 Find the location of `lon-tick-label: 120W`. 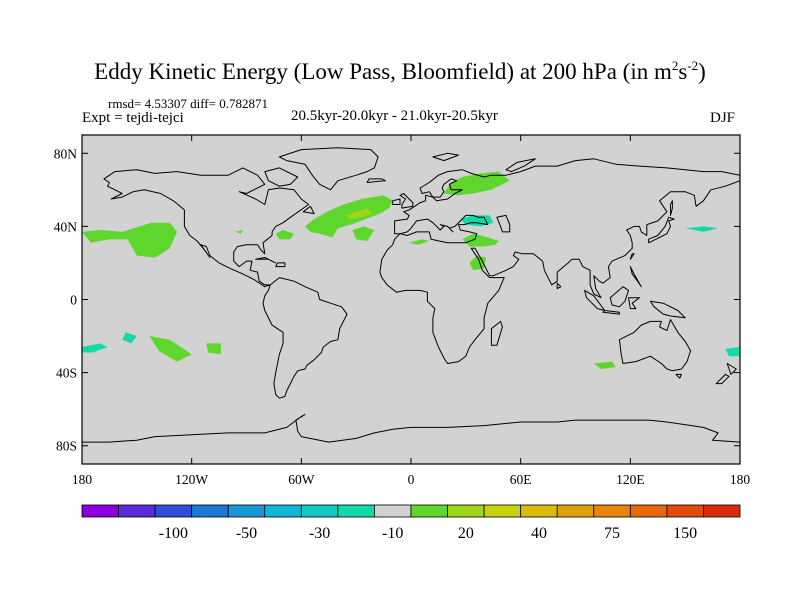

lon-tick-label: 120W is located at coordinates (191, 479).